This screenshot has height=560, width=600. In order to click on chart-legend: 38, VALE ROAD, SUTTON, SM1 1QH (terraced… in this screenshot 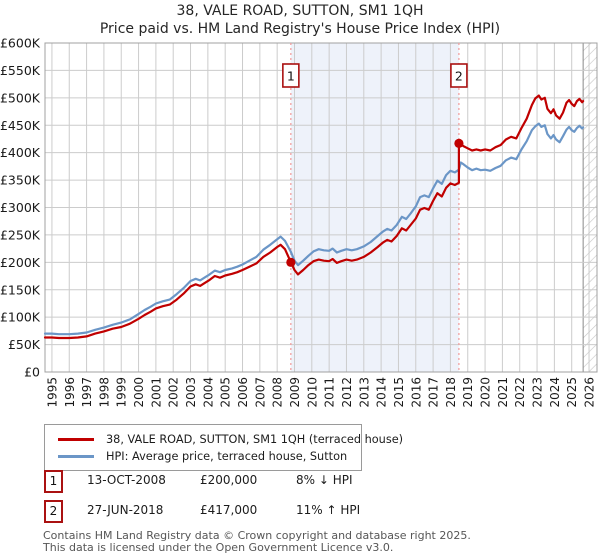, I will do `click(223, 447)`.